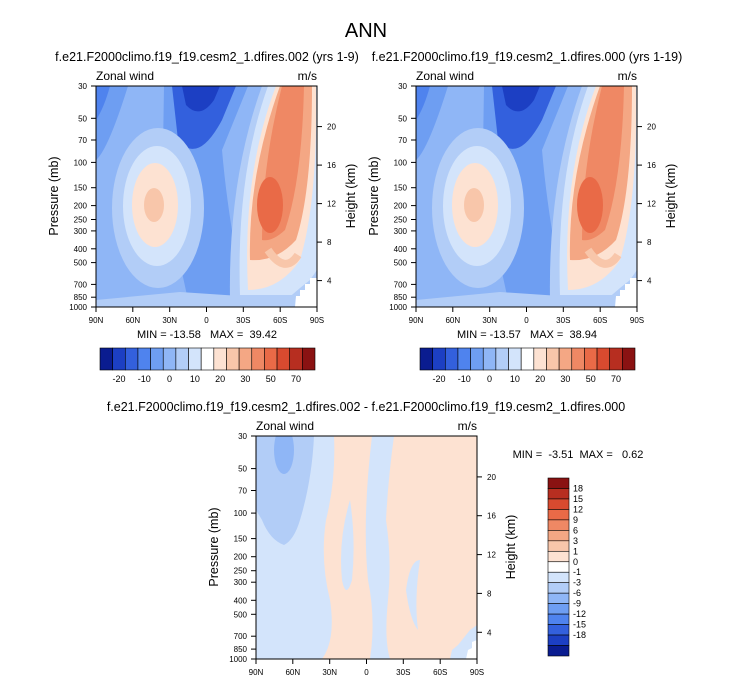 The height and width of the screenshot is (682, 732). I want to click on colorbar-left: -20 -10 0 10 20 30 50 70, so click(207, 365).